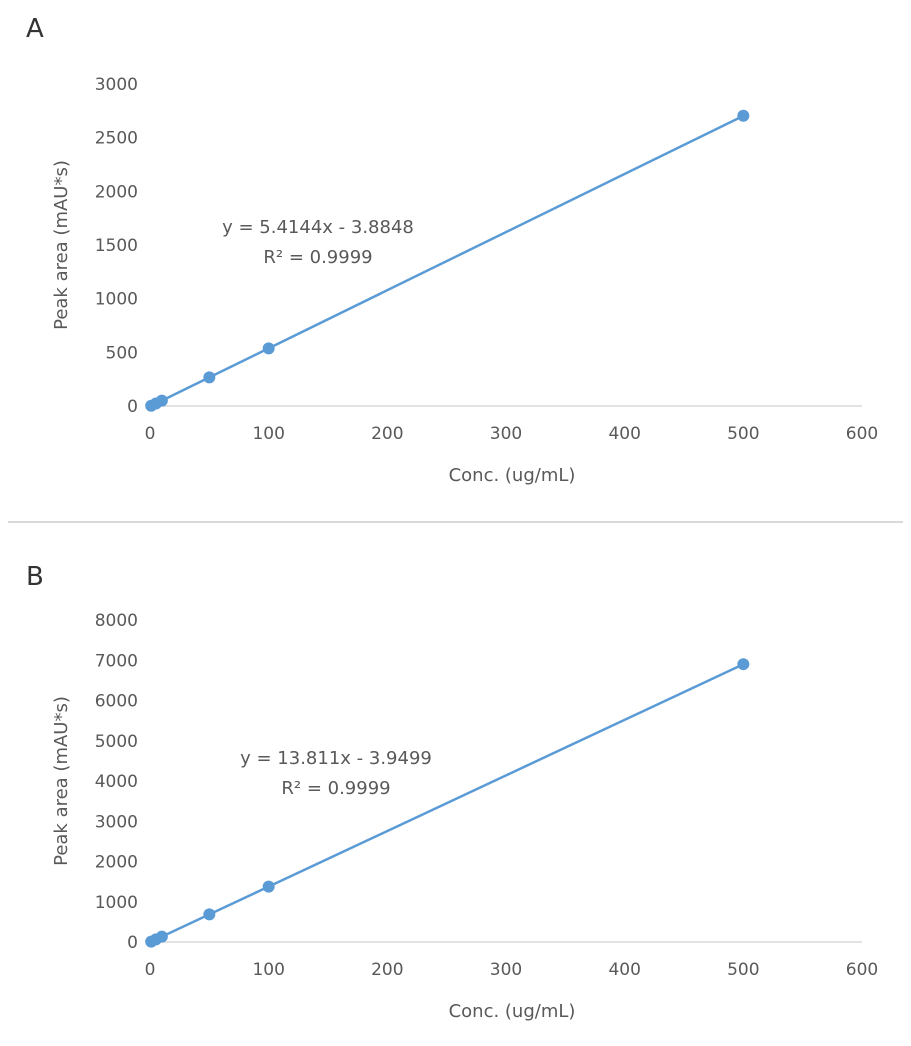  Describe the element at coordinates (743, 434) in the screenshot. I see `chart-a-x-tick-label: 500` at that location.